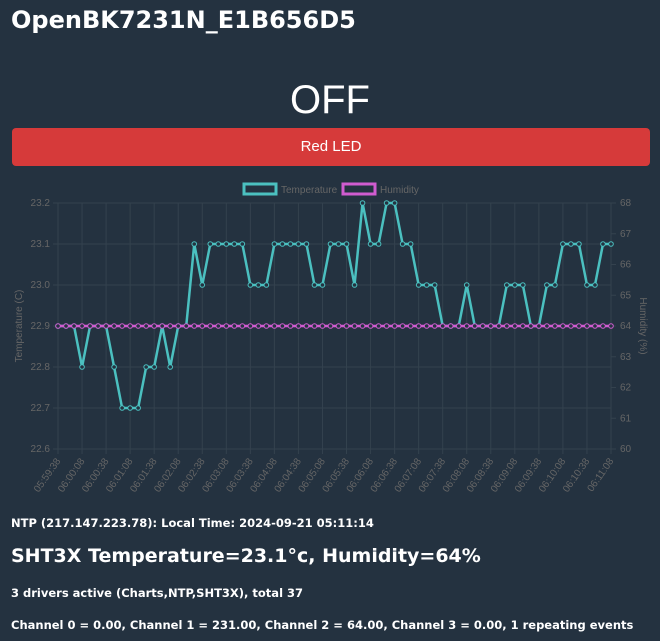 The image size is (660, 641). Describe the element at coordinates (626, 295) in the screenshot. I see `y2-tick-label: 65` at that location.